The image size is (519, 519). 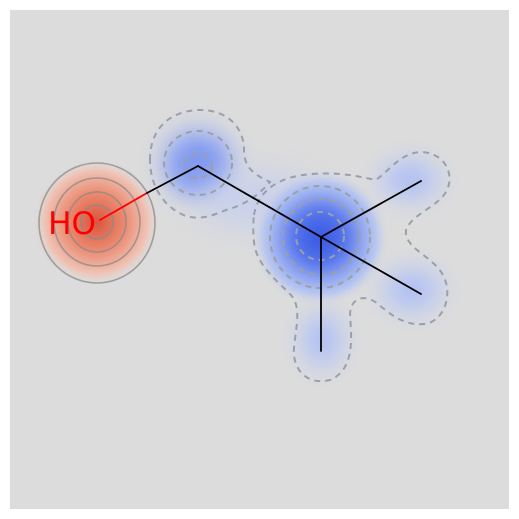 What do you see at coordinates (72, 224) in the screenshot?
I see `atom-label-hydroxyl: HO` at bounding box center [72, 224].